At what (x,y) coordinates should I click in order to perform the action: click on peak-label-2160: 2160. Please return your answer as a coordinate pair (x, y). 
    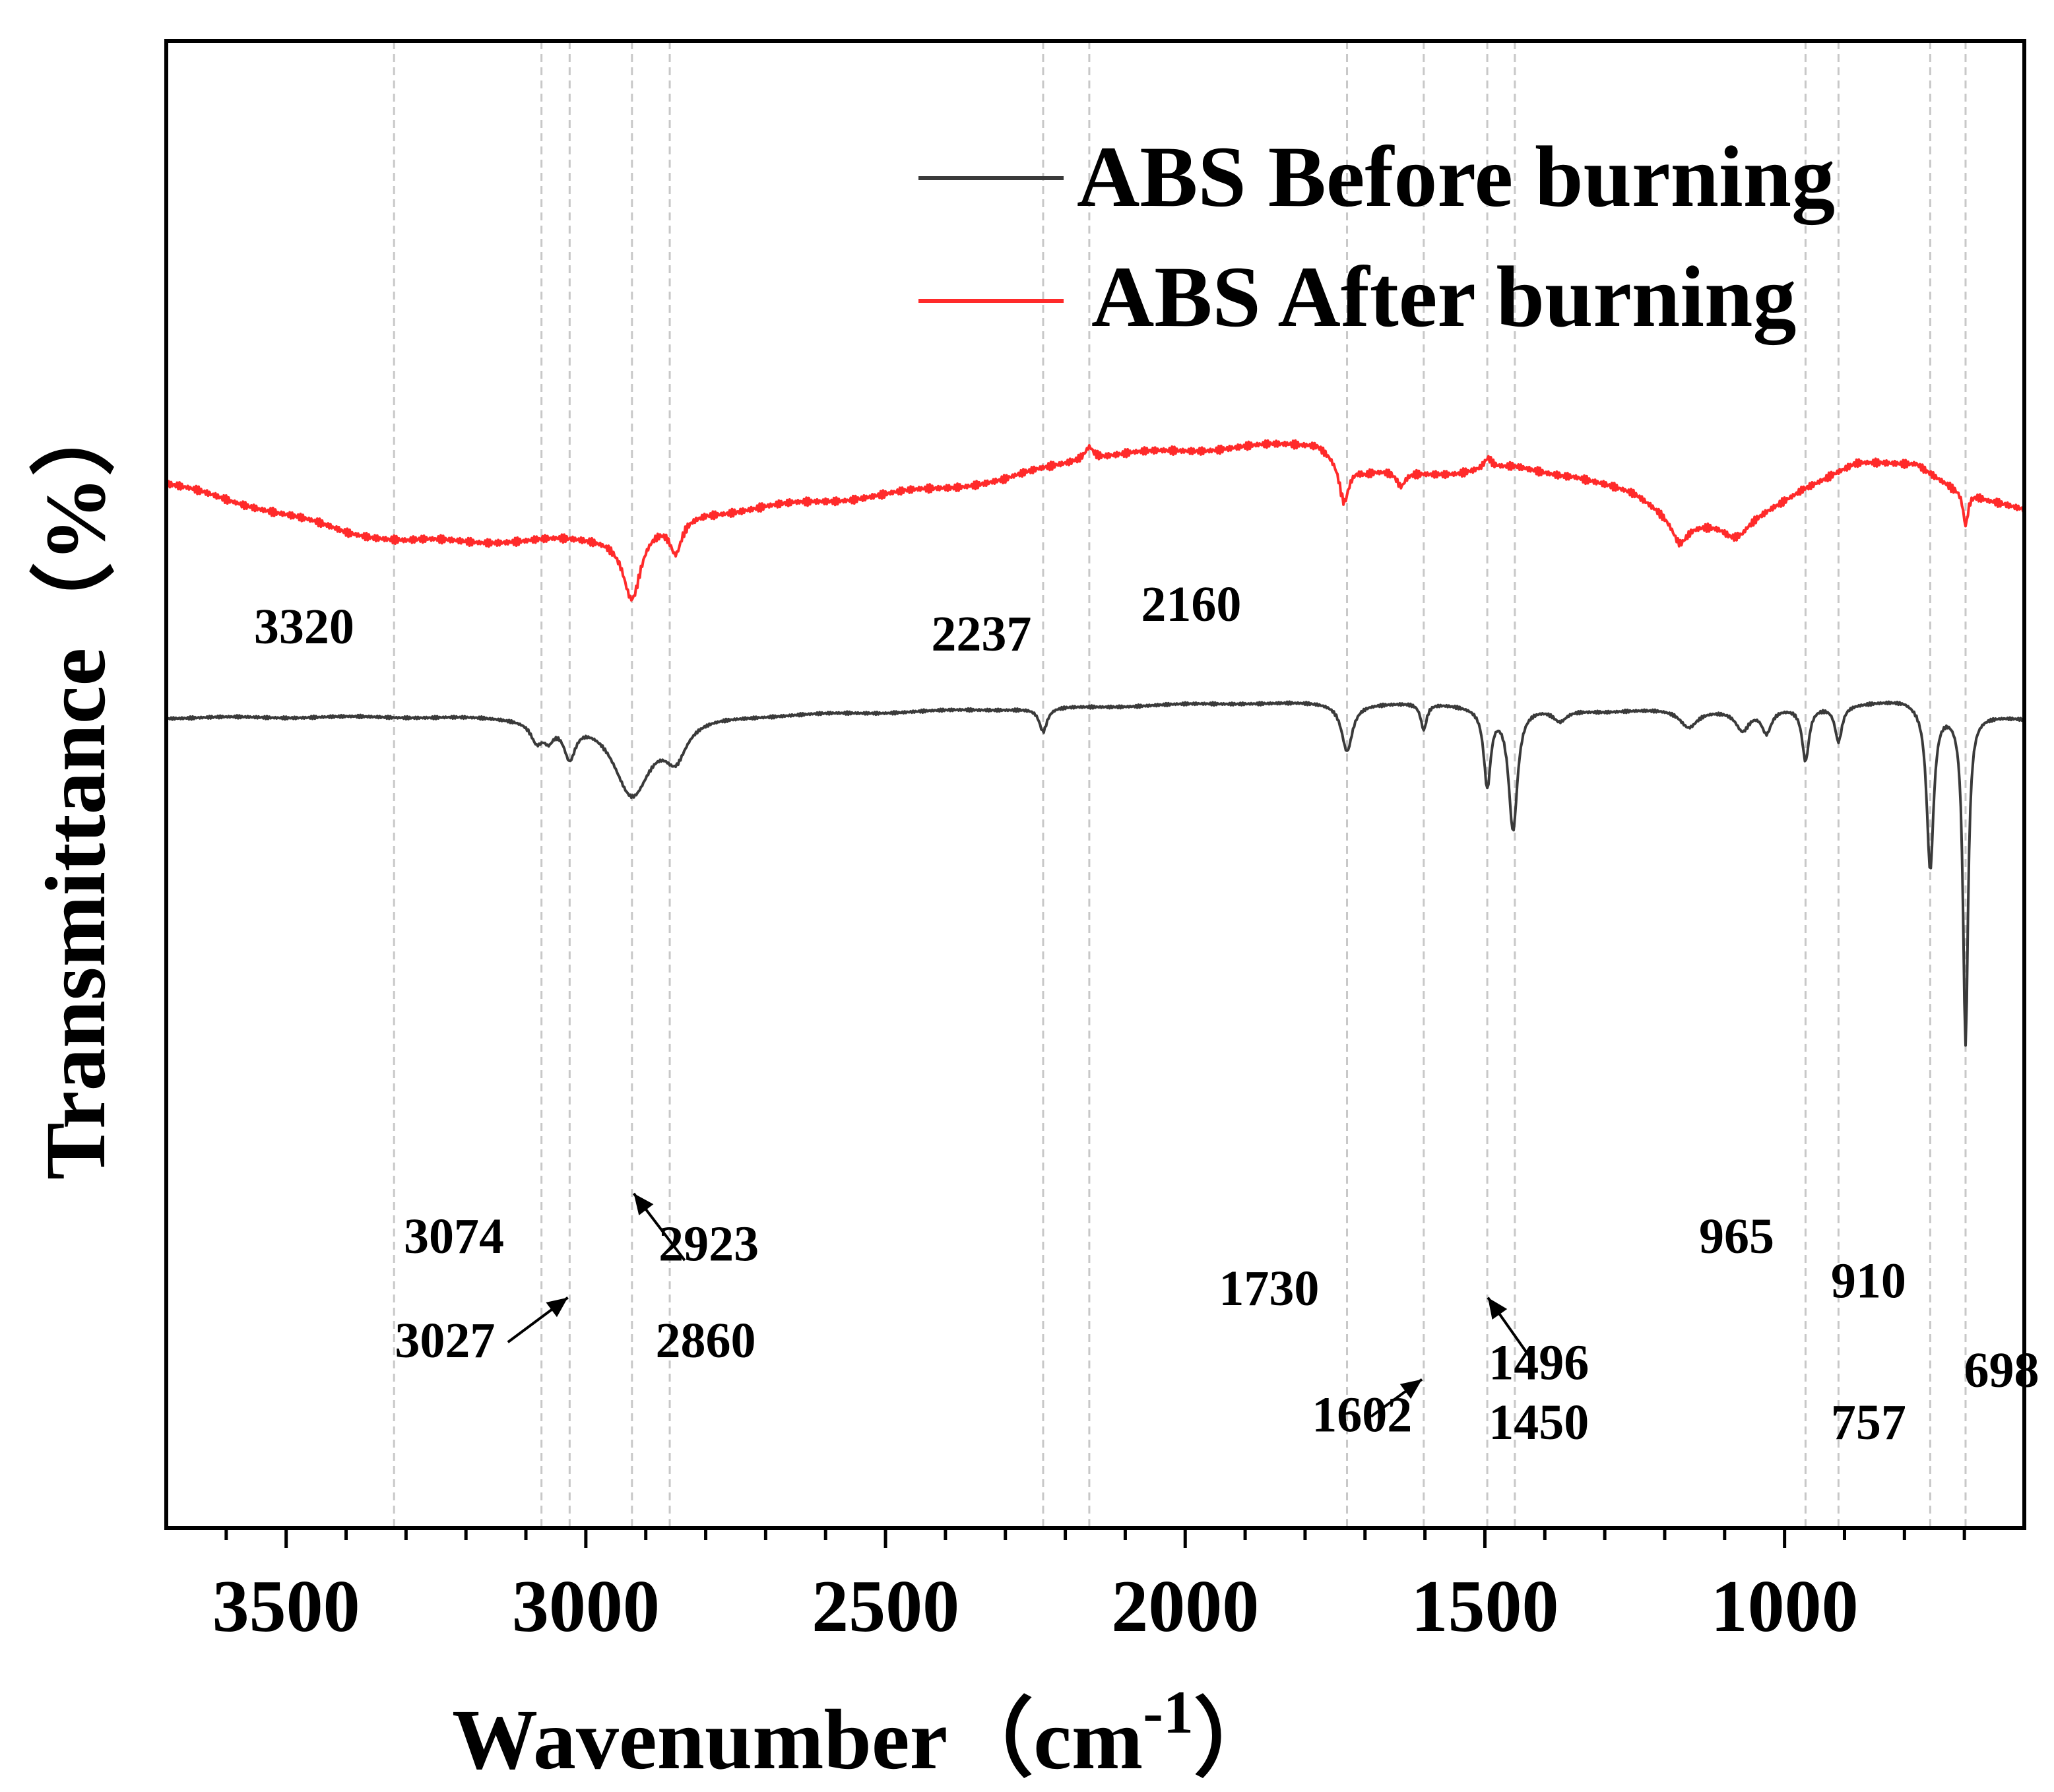
    Looking at the image, I should click on (1191, 604).